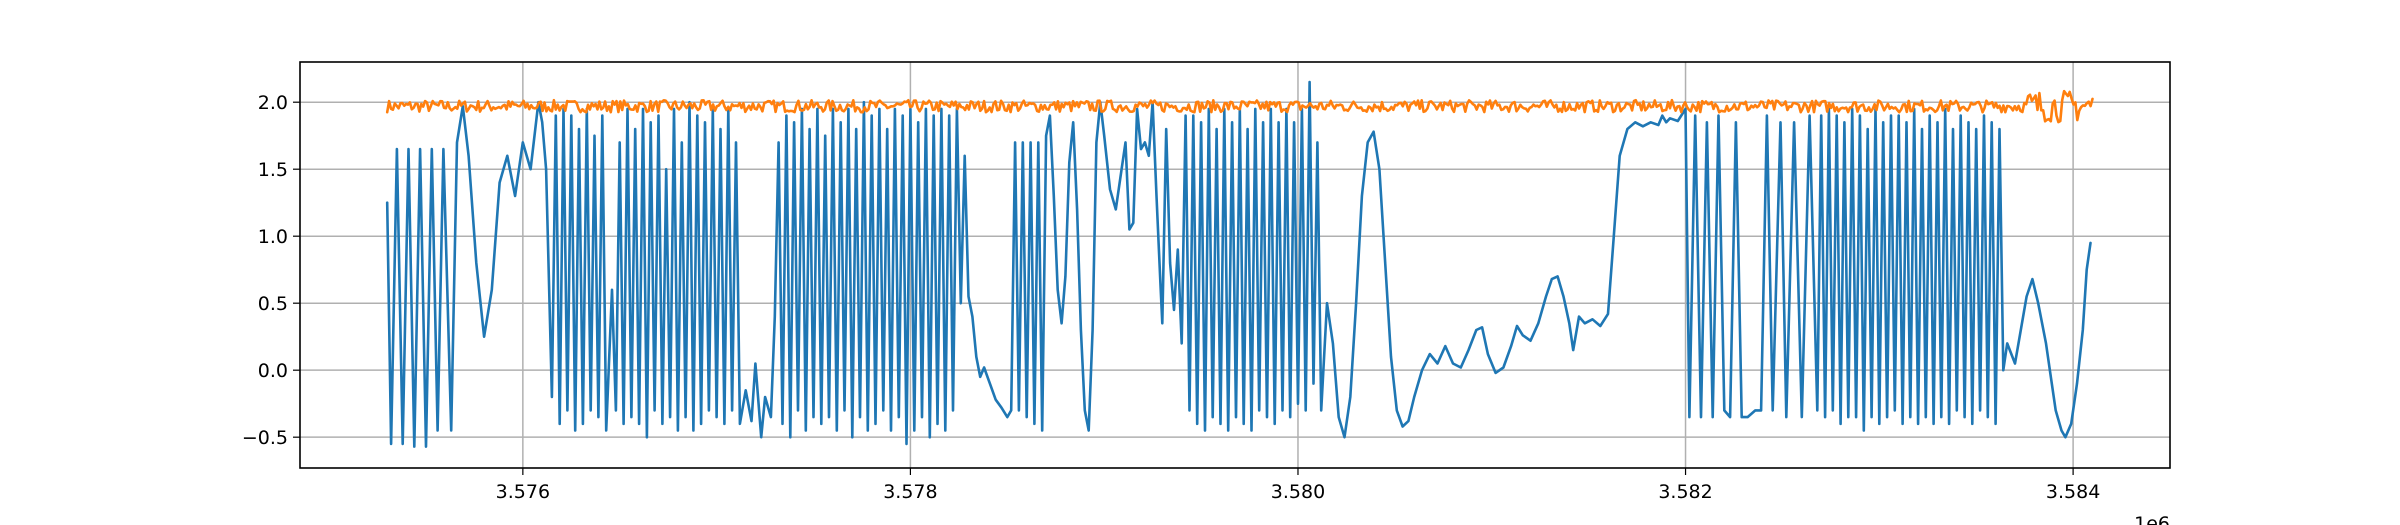 The height and width of the screenshot is (525, 2400). What do you see at coordinates (1298, 492) in the screenshot?
I see `x-tick-label: 3.580` at bounding box center [1298, 492].